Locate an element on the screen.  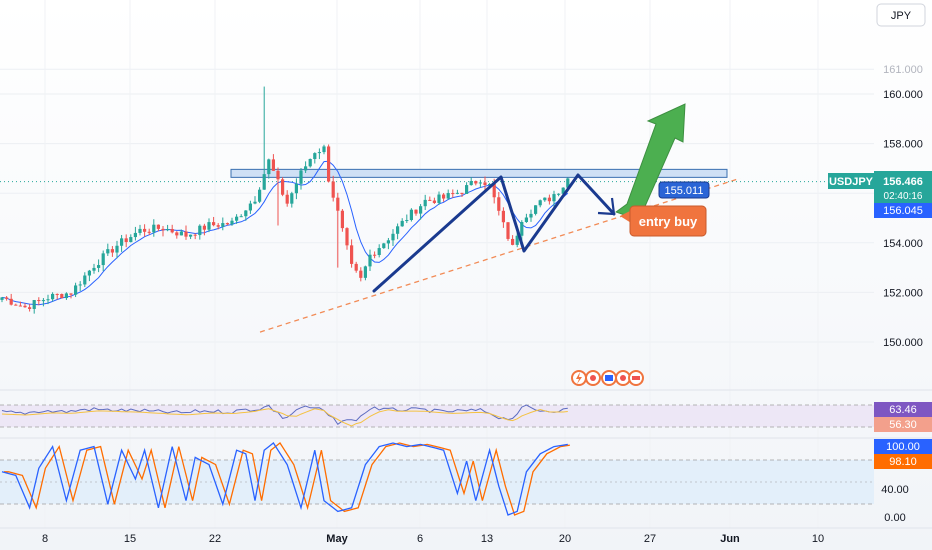
price-tick-label: 152.000 is located at coordinates (903, 293).